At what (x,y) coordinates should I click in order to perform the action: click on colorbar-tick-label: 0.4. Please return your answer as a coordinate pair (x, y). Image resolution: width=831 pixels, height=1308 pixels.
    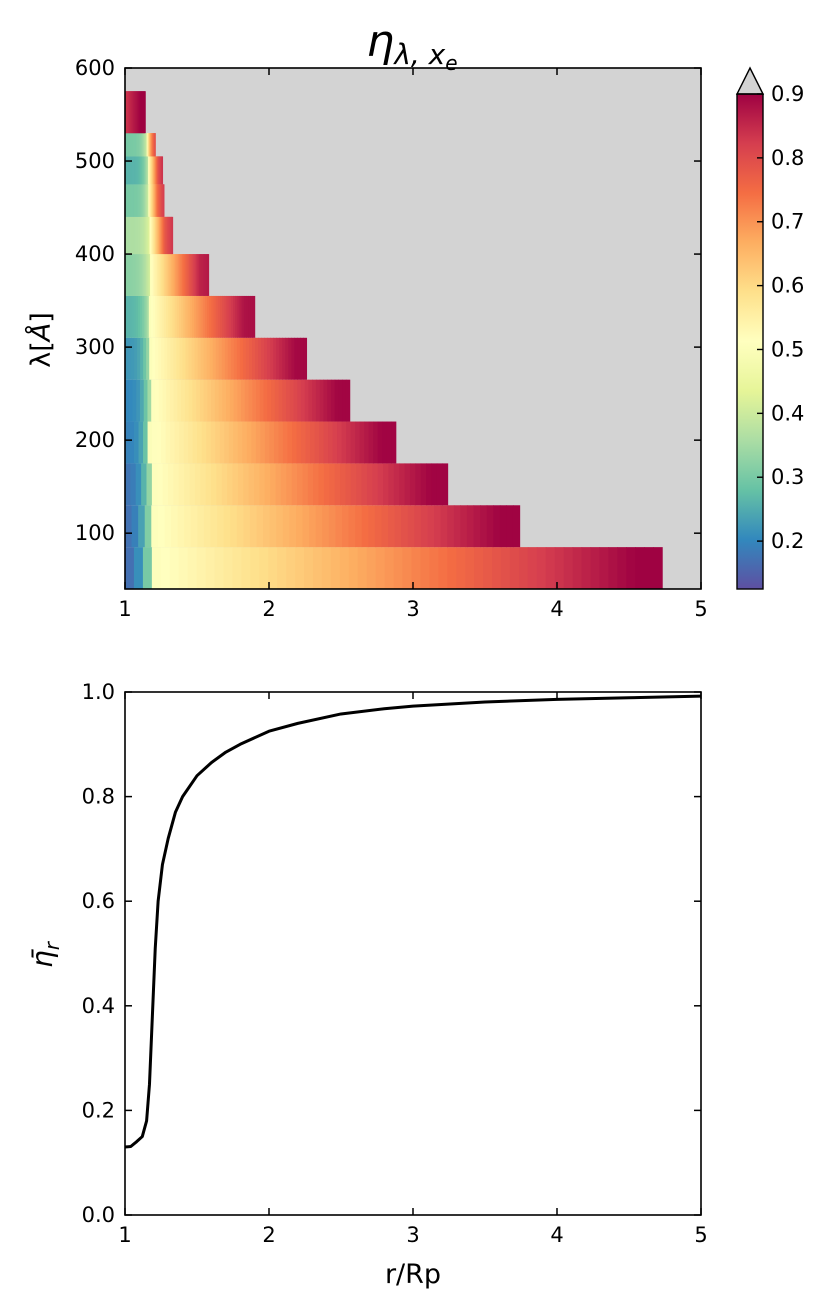
    Looking at the image, I should click on (787, 413).